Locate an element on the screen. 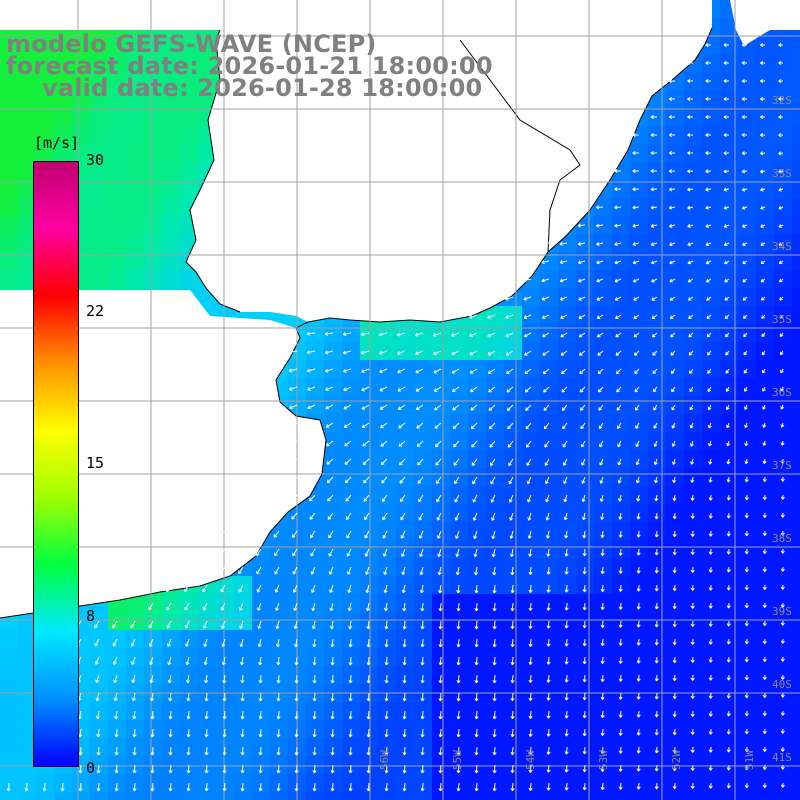 The image size is (800, 800). valid-date: valid date: 2026-01-28 18:00:00 is located at coordinates (262, 88).